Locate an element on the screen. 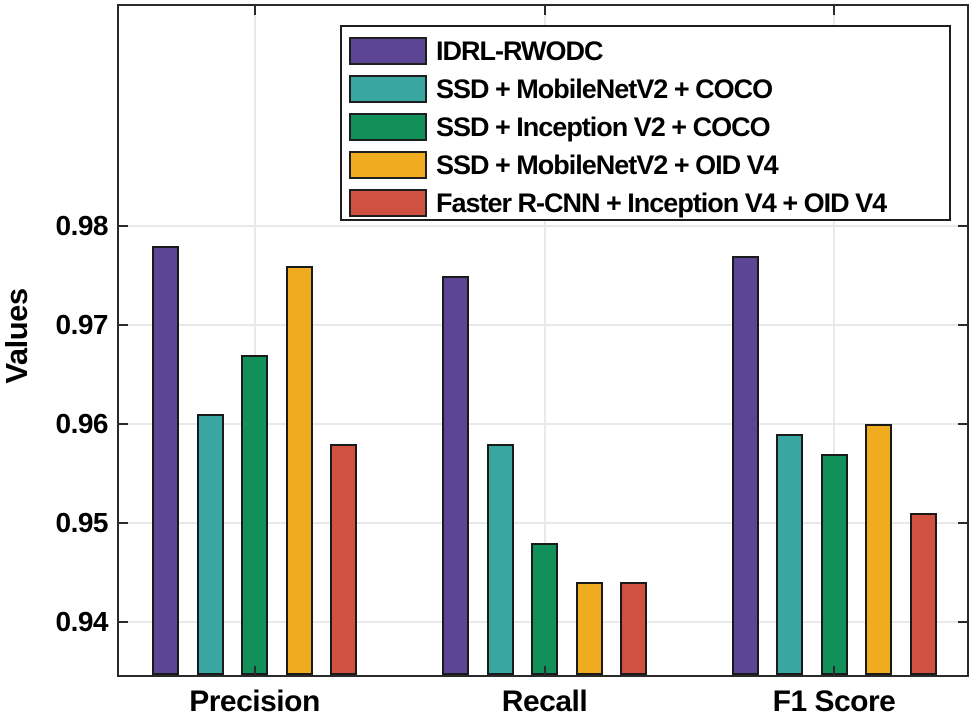 The height and width of the screenshot is (726, 975). y-tick-label: 0.95 is located at coordinates (82, 522).